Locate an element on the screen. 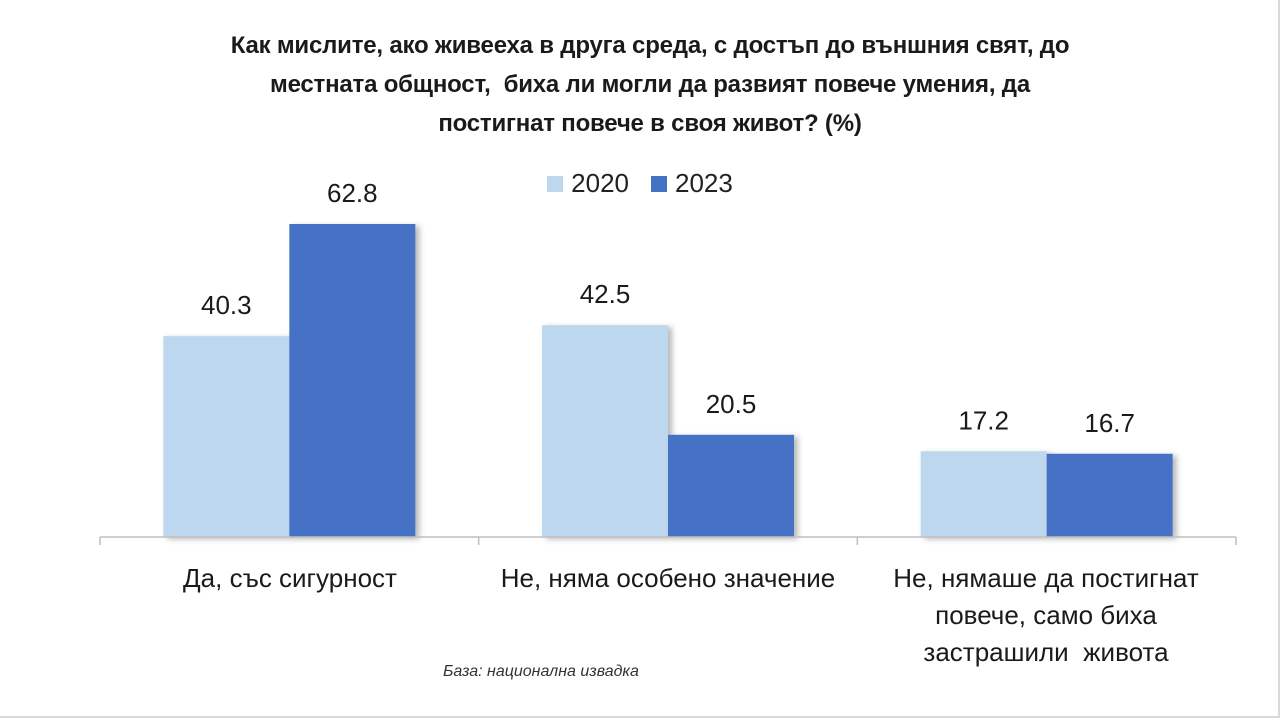 Image resolution: width=1280 pixels, height=720 pixels. category-label-2: Не, няма особено значение is located at coordinates (668, 578).